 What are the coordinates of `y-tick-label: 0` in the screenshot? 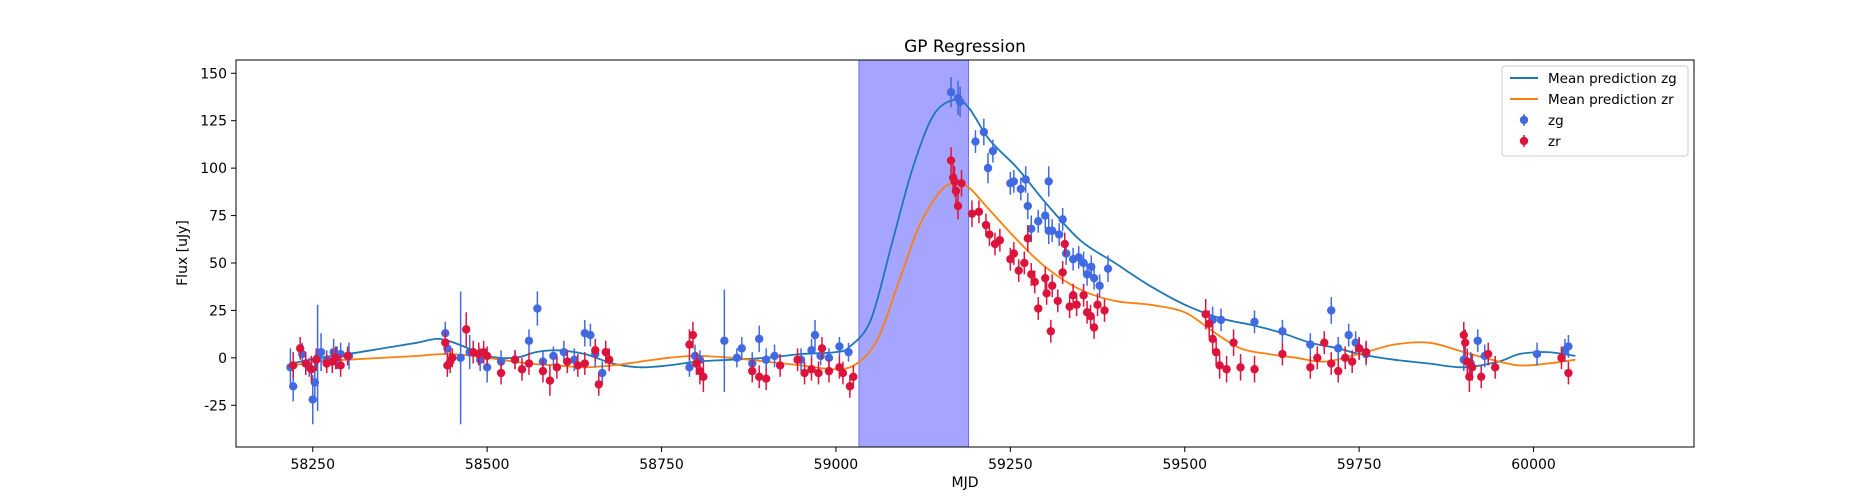 It's located at (222, 359).